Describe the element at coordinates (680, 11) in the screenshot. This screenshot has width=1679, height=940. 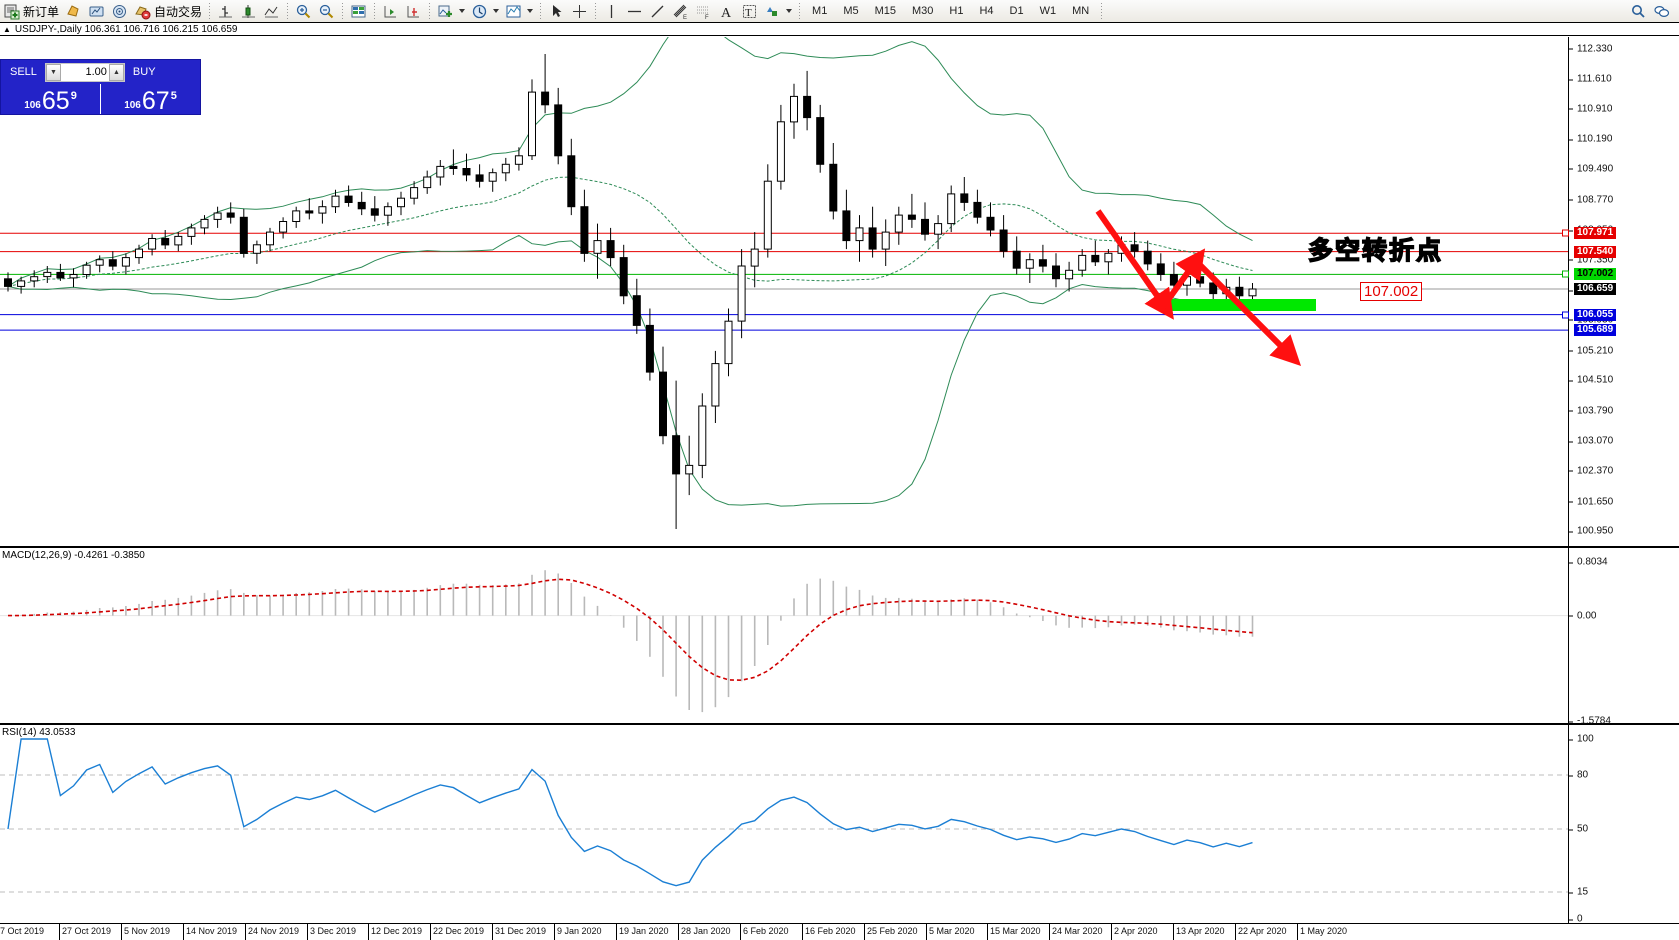
I see `equidistant-channel-button: E` at that location.